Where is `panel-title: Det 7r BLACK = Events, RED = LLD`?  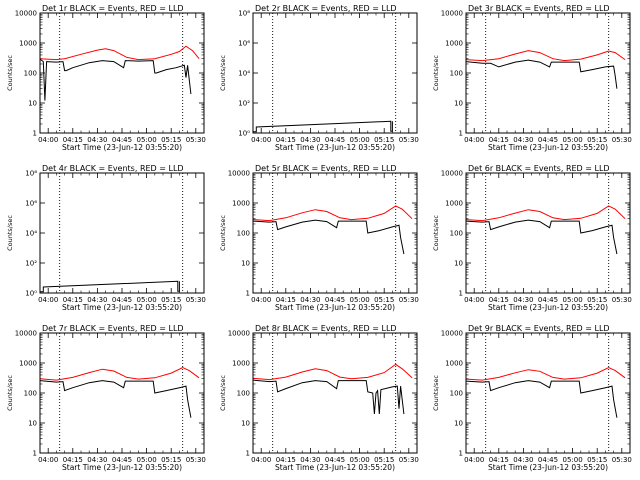
panel-title: Det 7r BLACK = Events, RED = LLD is located at coordinates (113, 328).